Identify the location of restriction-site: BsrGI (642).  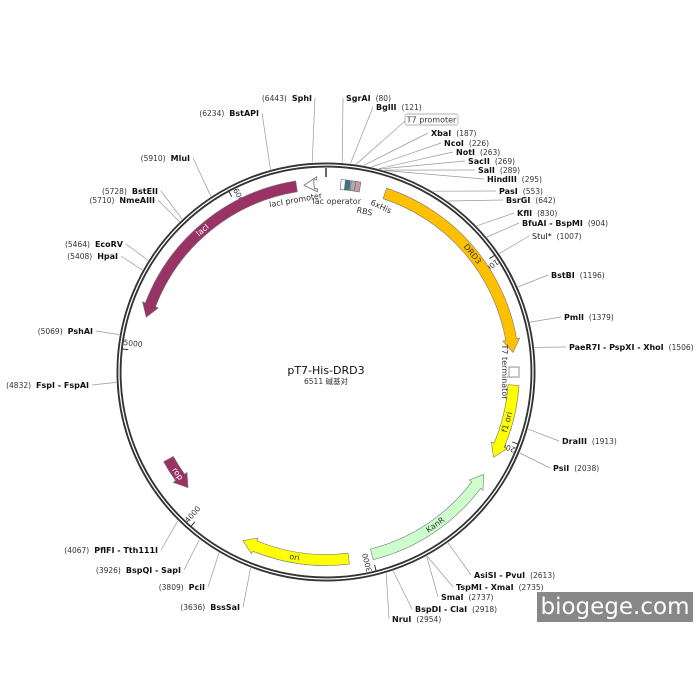
(501, 200).